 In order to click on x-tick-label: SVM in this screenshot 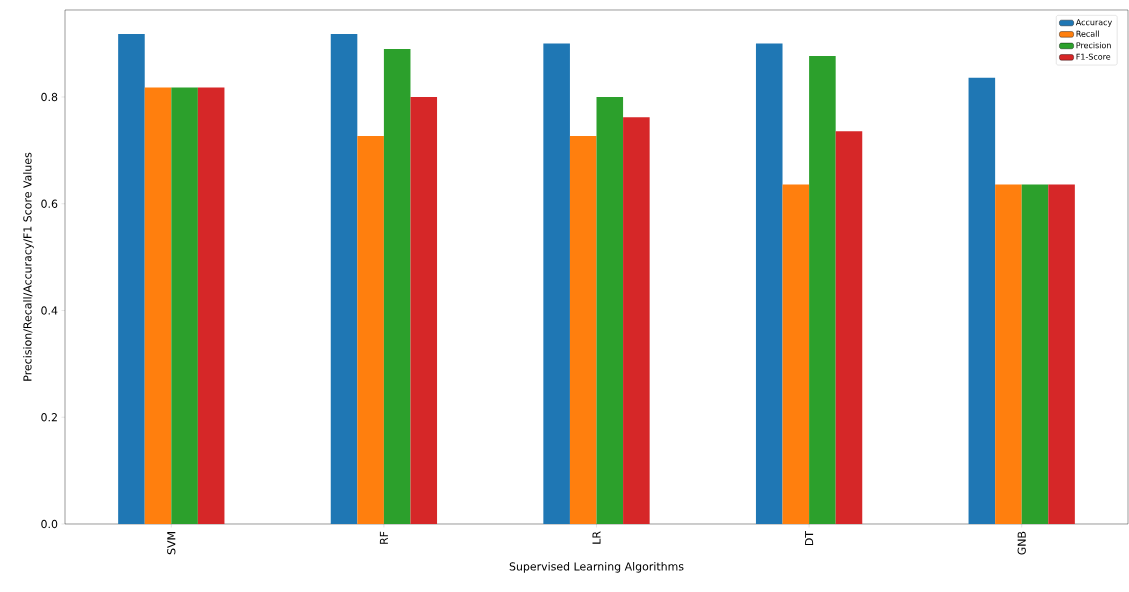, I will do `click(171, 543)`.